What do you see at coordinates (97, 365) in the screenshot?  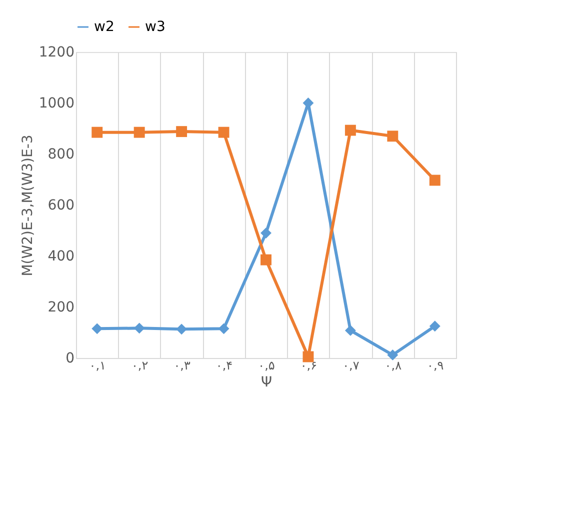 I see `x-tick-label: ۰,۱` at bounding box center [97, 365].